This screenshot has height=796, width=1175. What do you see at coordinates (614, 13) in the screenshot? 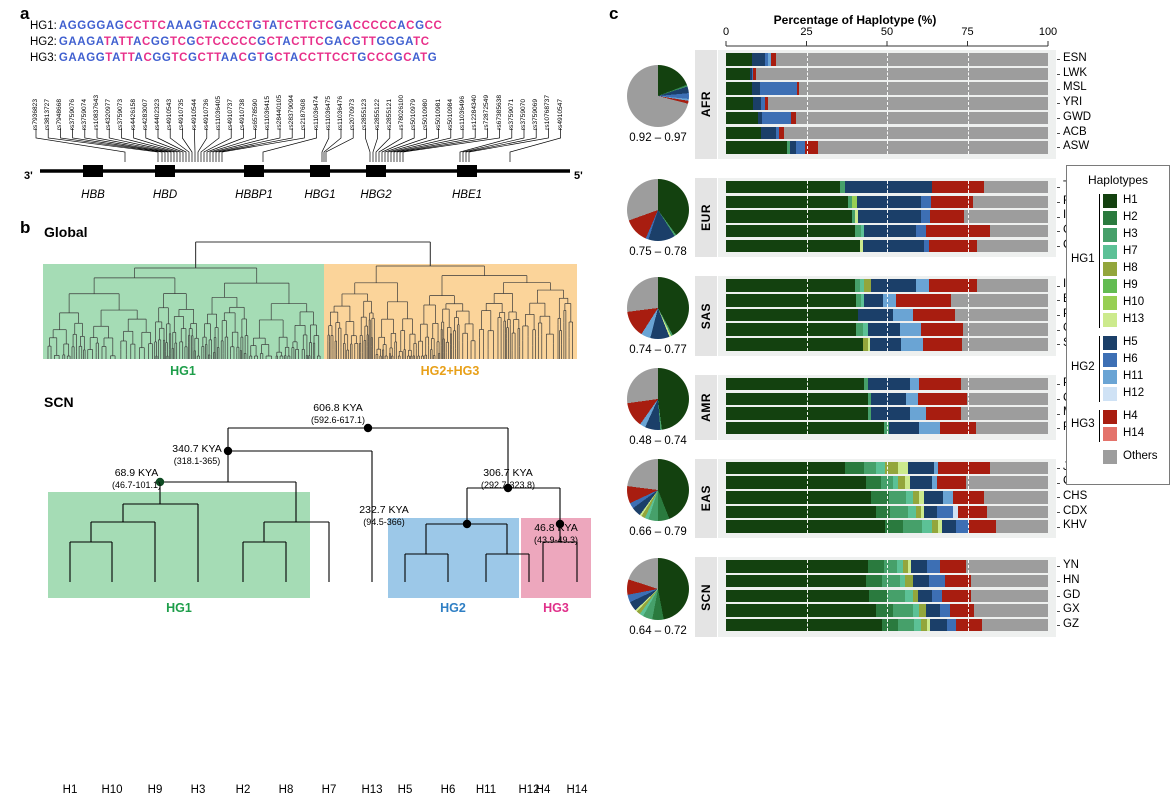
I see `panel-c-letter: c` at bounding box center [614, 13].